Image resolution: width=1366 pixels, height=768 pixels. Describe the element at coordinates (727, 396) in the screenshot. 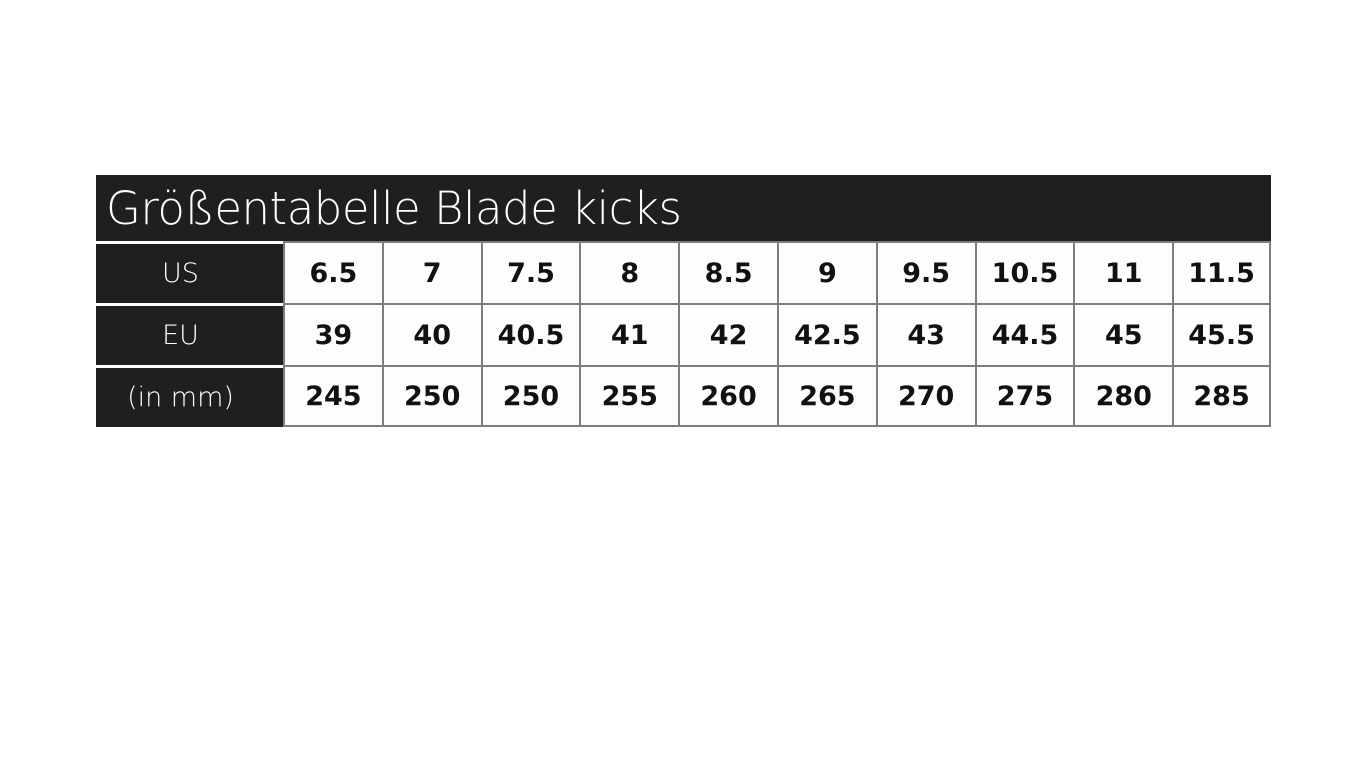

I see `cell-mm-4: 260` at that location.